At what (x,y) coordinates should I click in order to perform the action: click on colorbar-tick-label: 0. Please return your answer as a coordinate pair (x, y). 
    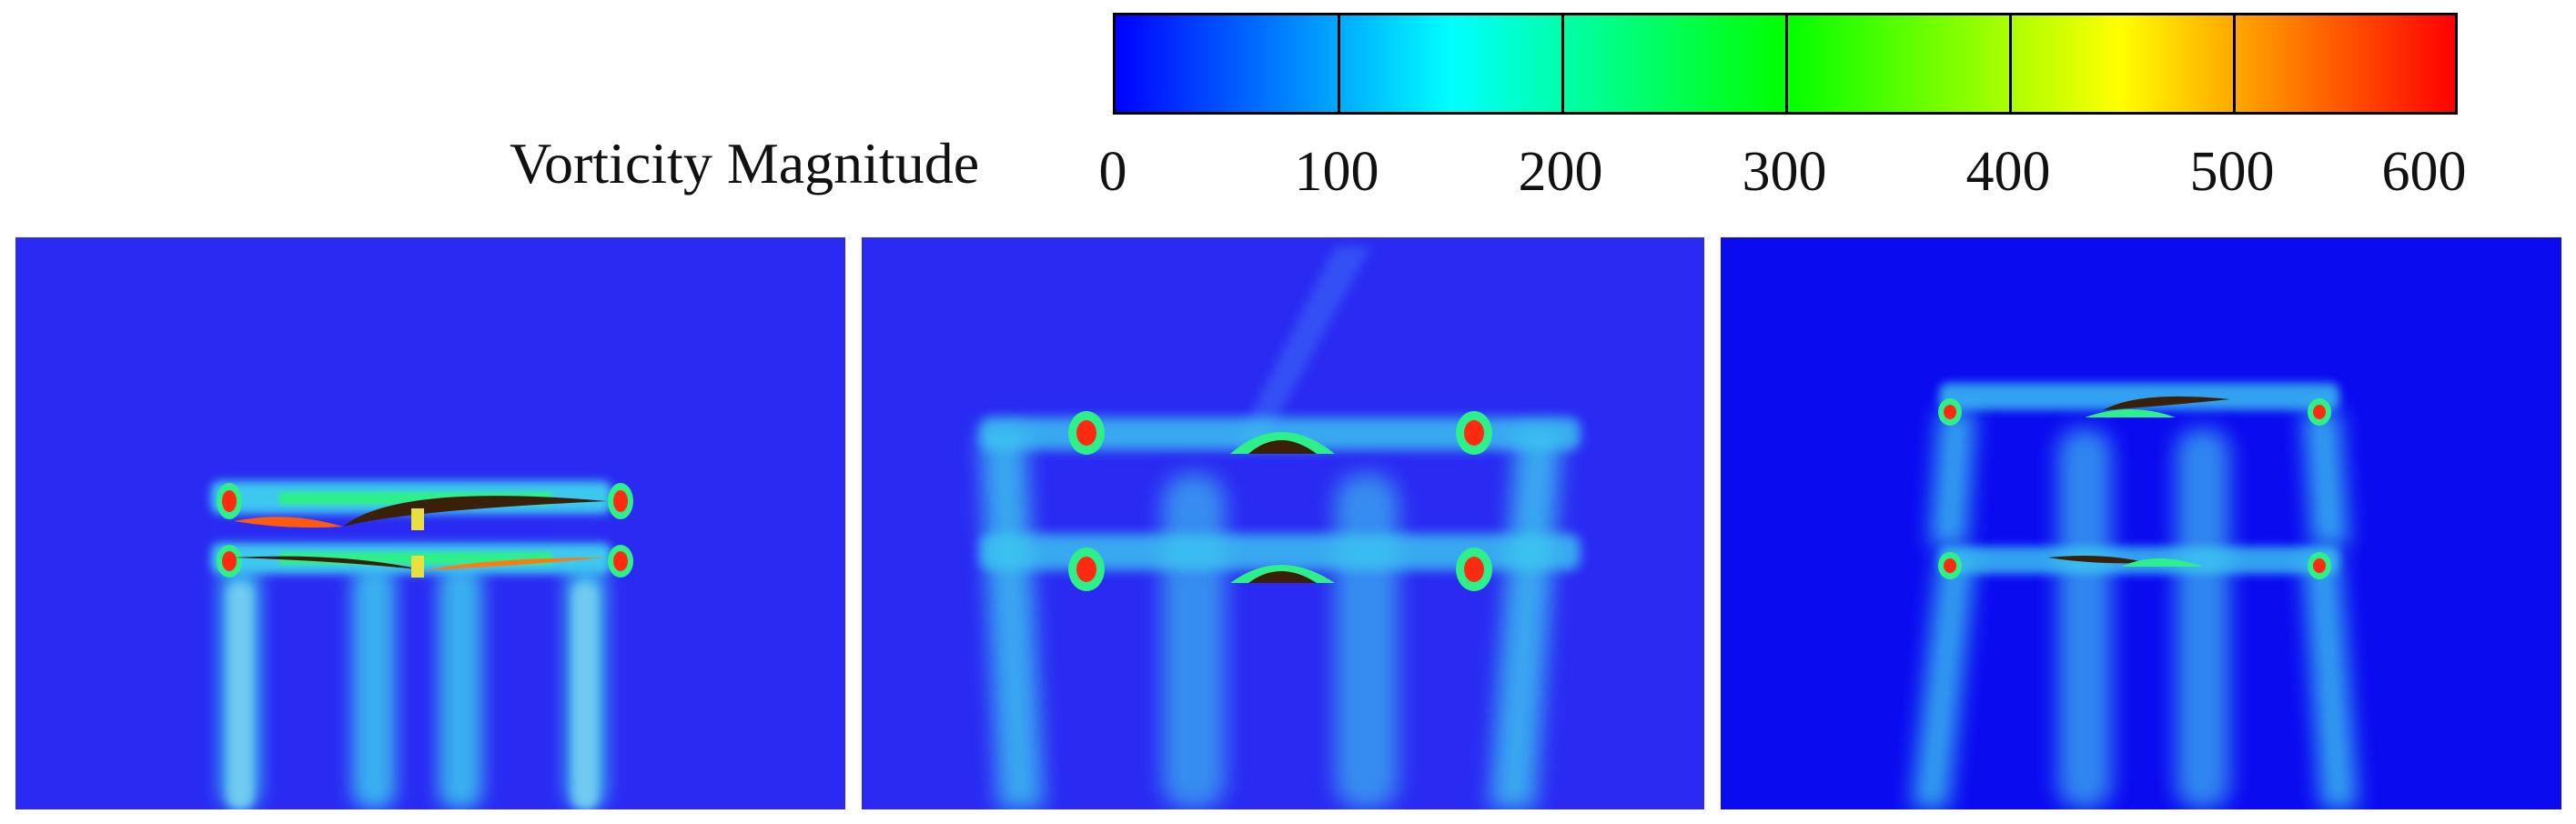
    Looking at the image, I should click on (1112, 172).